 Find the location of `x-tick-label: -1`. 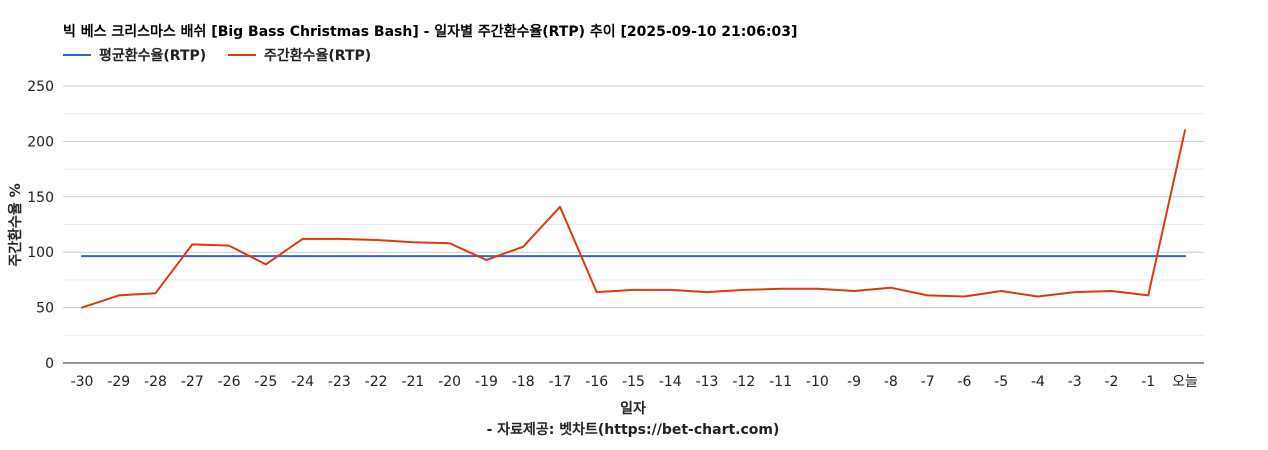

x-tick-label: -1 is located at coordinates (1148, 382).